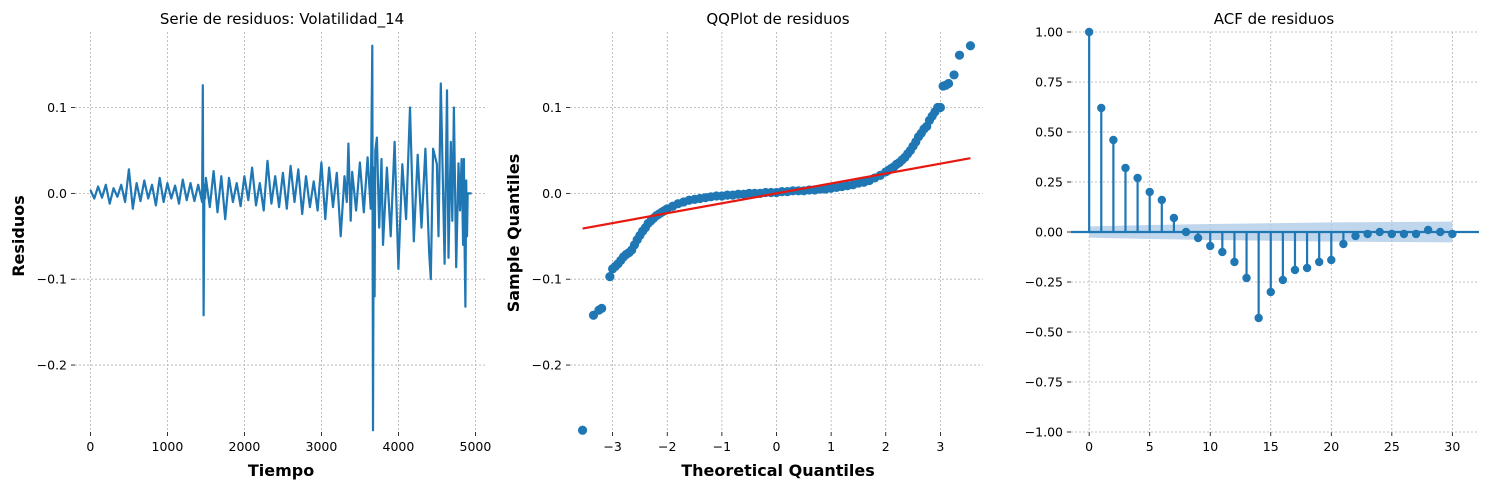  What do you see at coordinates (940, 446) in the screenshot?
I see `qqplot-x-tick-label: 3` at bounding box center [940, 446].